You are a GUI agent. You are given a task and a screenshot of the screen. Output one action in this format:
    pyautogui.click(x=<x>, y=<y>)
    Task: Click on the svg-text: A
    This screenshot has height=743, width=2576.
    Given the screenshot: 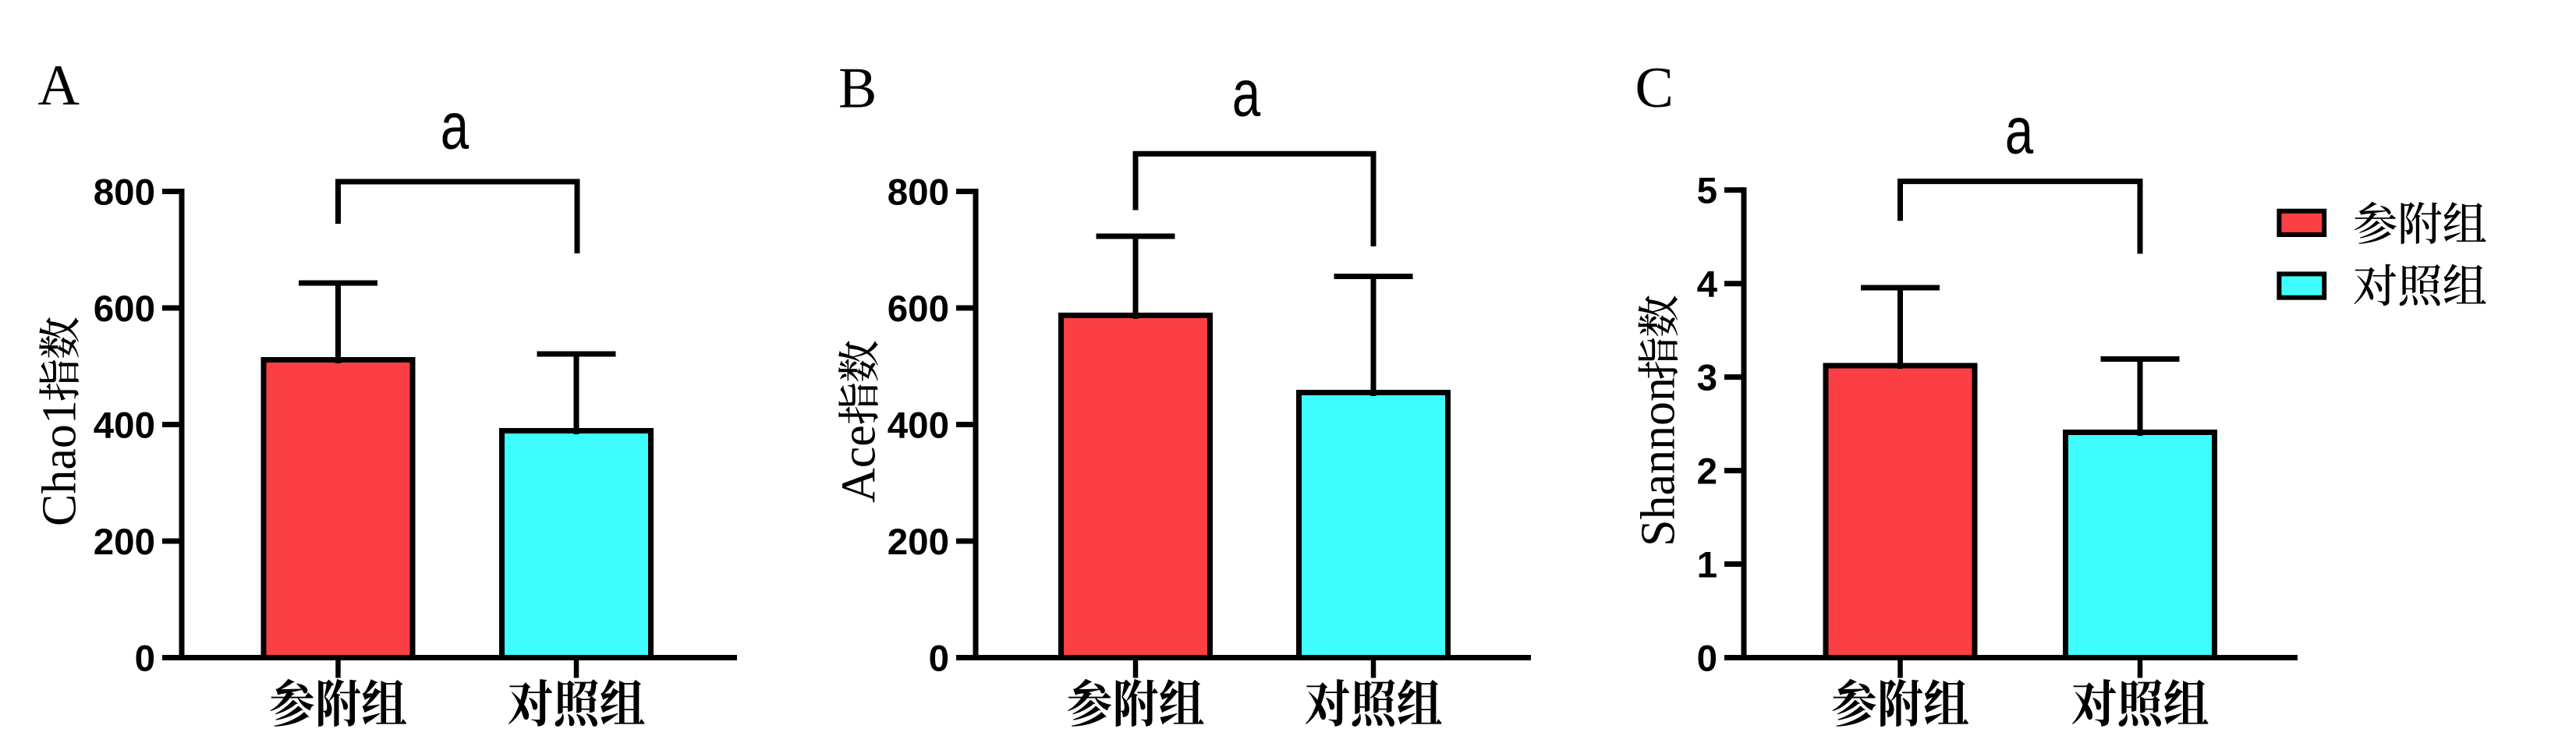 What is the action you would take?
    pyautogui.click(x=59, y=86)
    